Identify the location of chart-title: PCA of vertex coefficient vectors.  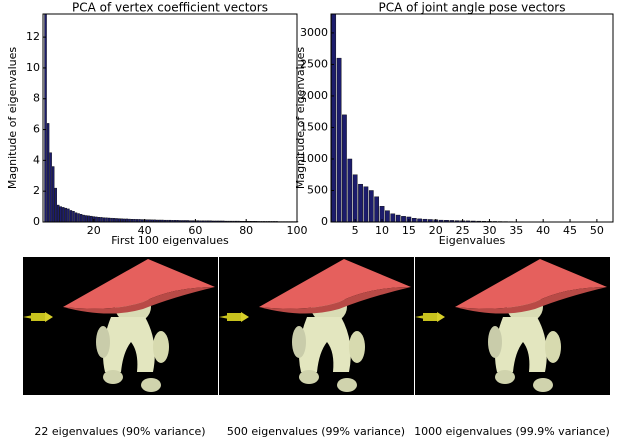
(170, 8).